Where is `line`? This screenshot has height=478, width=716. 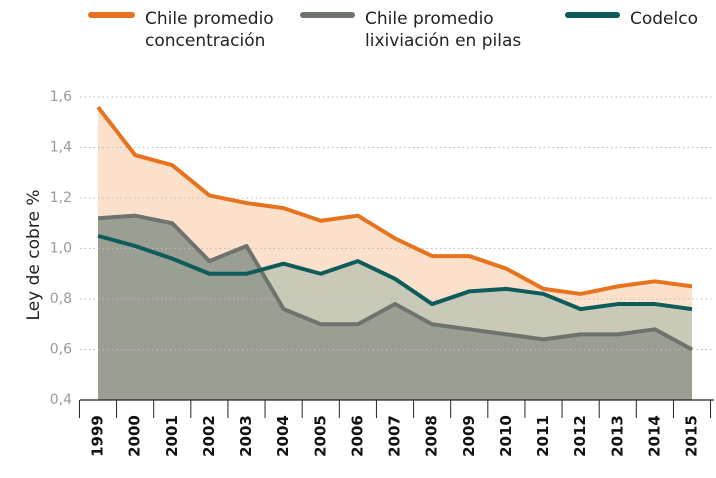
line is located at coordinates (395, 272).